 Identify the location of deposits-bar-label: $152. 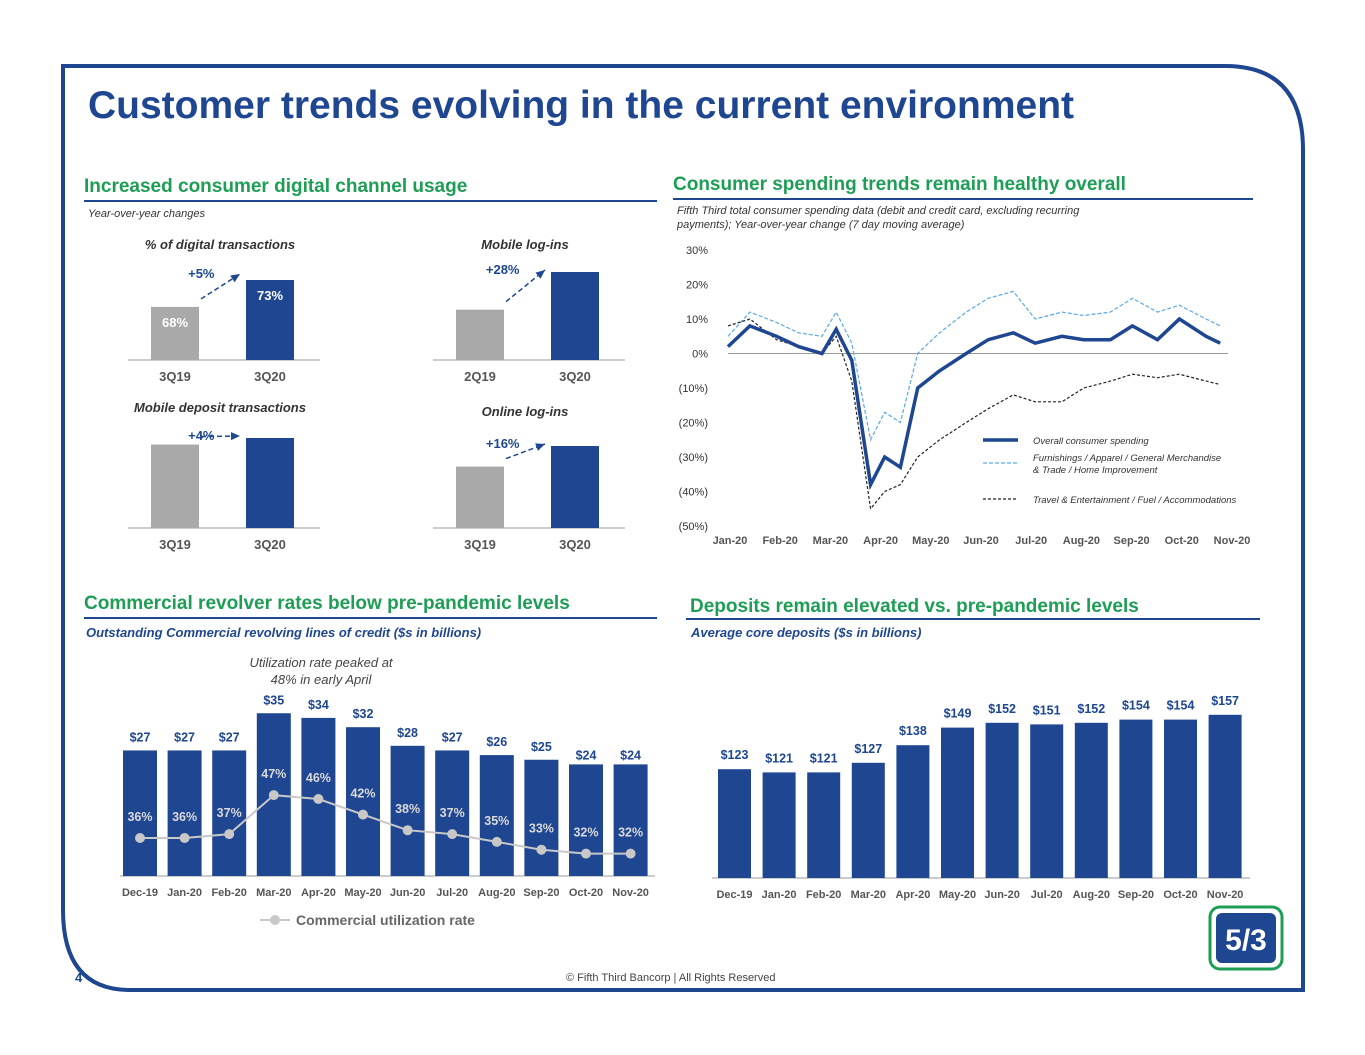
(1091, 709).